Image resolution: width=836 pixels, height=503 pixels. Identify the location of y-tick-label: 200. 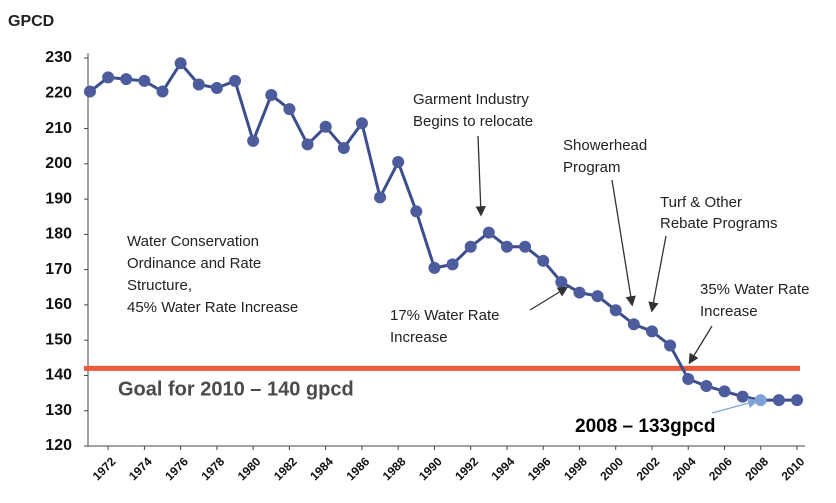
(58, 163).